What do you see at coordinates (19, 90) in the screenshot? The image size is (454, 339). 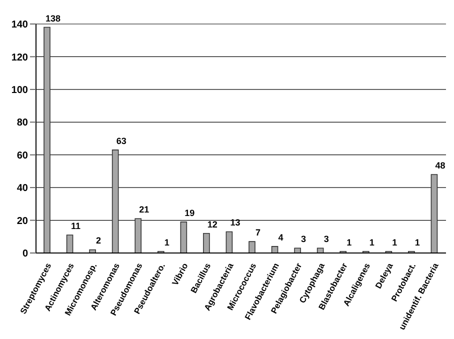 I see `y-tick-label: 100` at bounding box center [19, 90].